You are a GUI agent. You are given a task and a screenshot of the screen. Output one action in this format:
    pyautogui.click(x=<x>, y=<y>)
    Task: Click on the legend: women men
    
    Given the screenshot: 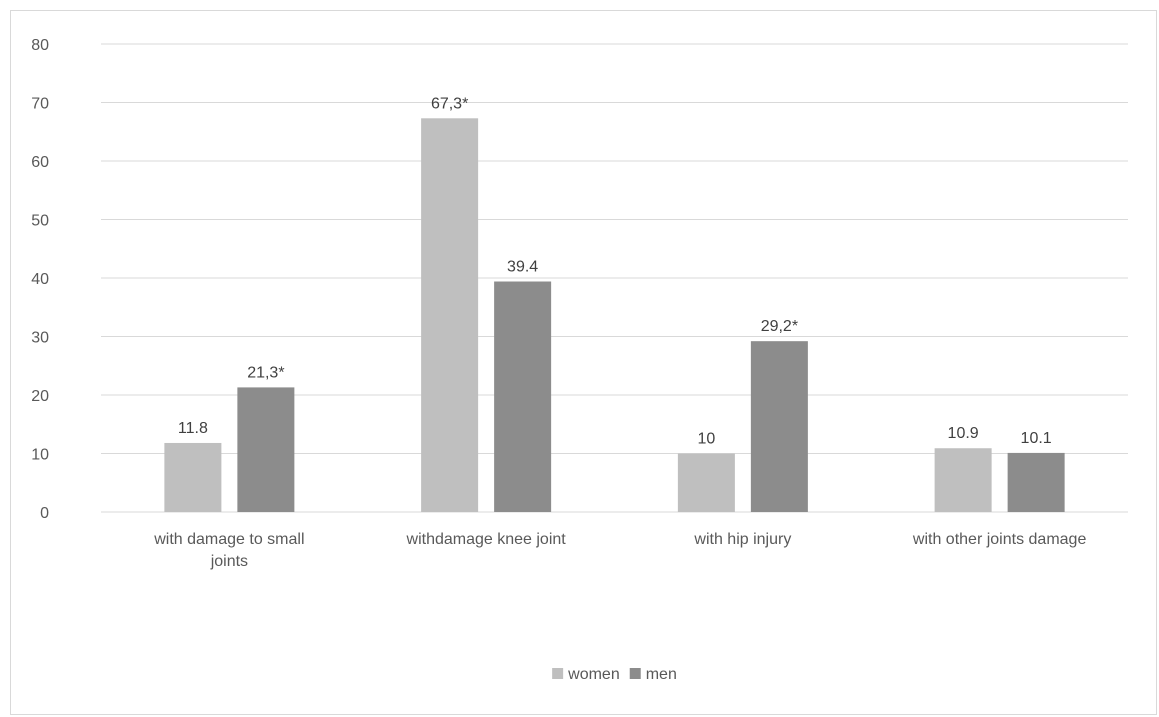 What is the action you would take?
    pyautogui.click(x=614, y=674)
    